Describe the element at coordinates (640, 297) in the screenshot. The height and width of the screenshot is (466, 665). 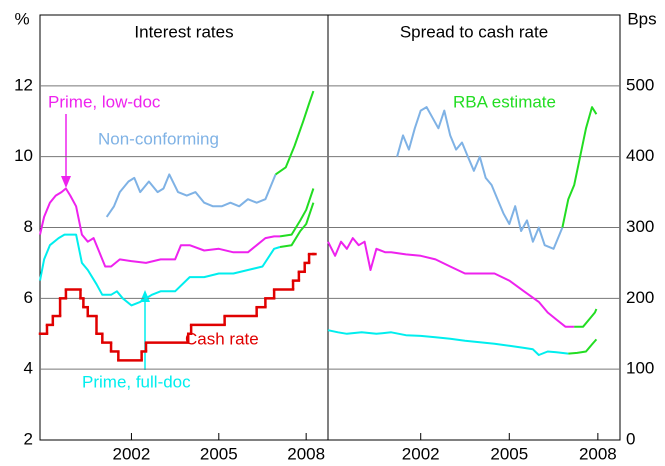
I see `y-tick-label: 200` at that location.